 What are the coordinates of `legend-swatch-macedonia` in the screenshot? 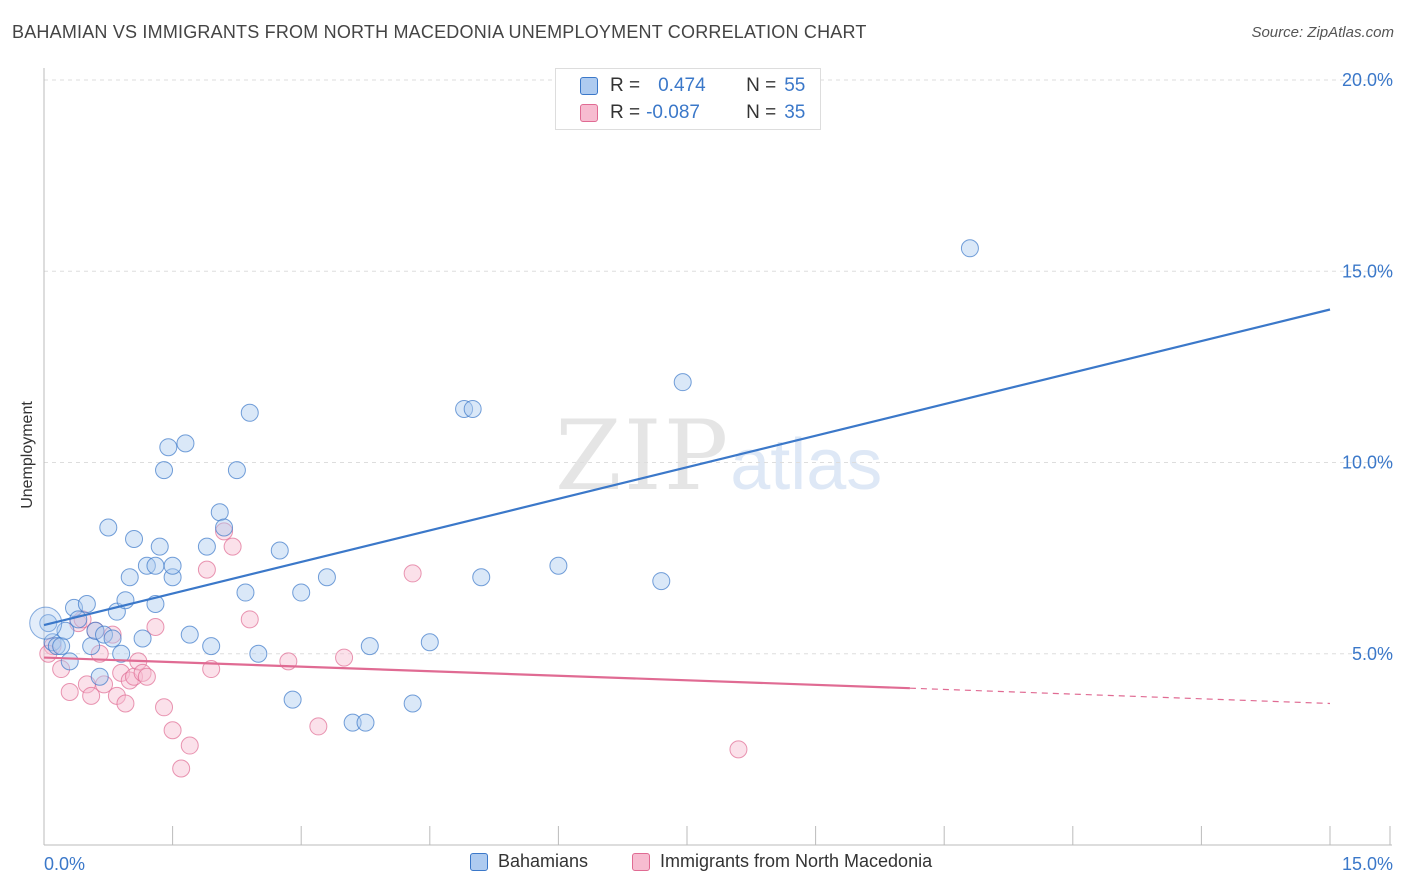 It's located at (641, 861).